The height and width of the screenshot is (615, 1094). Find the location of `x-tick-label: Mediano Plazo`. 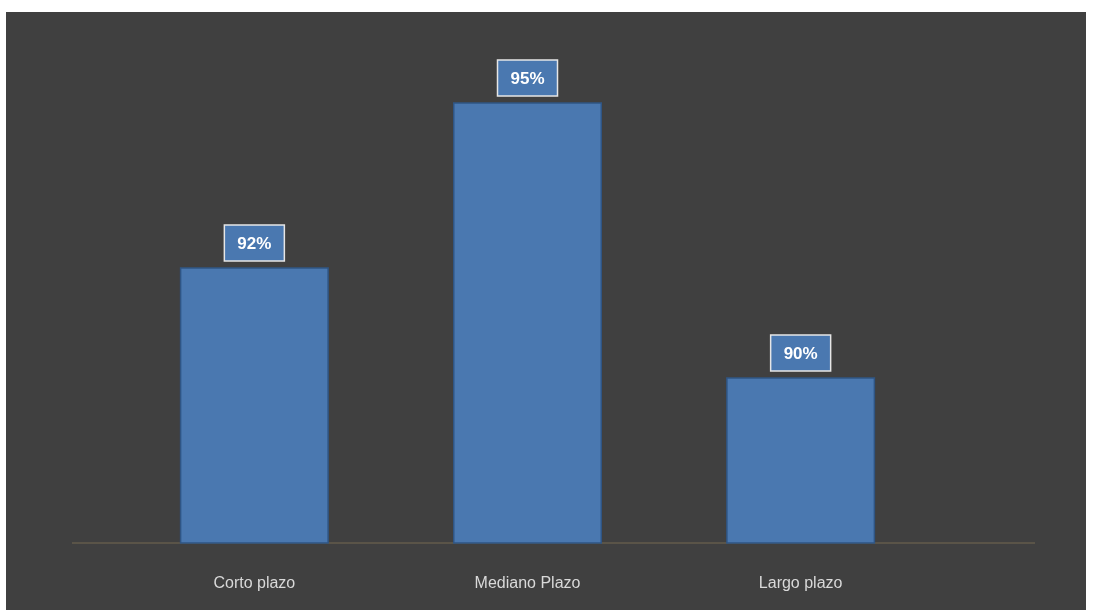

x-tick-label: Mediano Plazo is located at coordinates (527, 582).